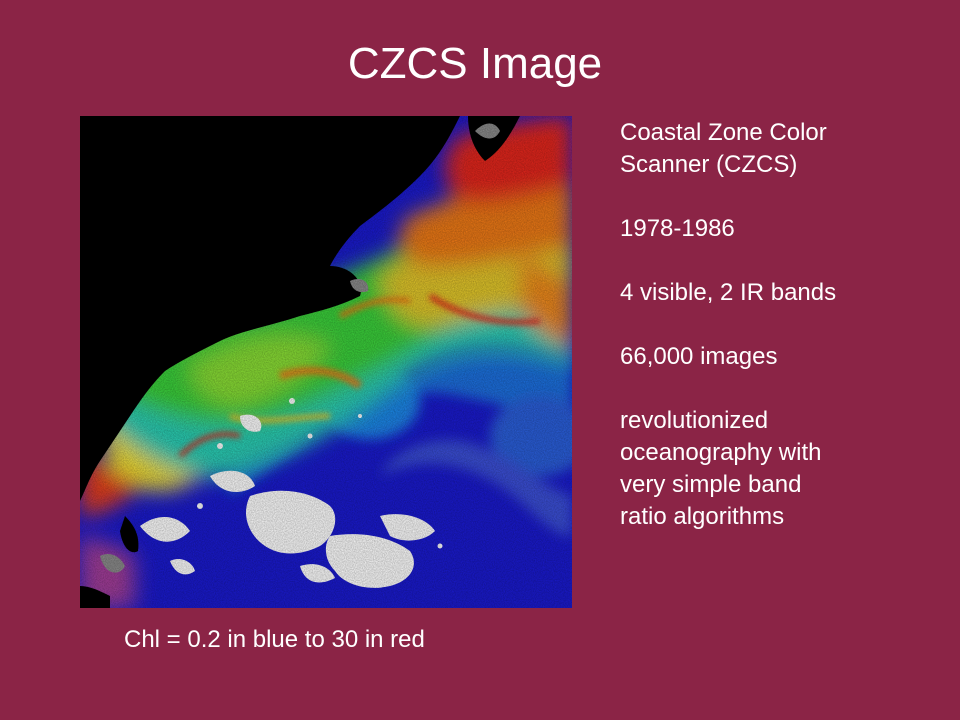 This screenshot has height=720, width=960. Describe the element at coordinates (721, 452) in the screenshot. I see `bullet-line: oceanography with` at that location.